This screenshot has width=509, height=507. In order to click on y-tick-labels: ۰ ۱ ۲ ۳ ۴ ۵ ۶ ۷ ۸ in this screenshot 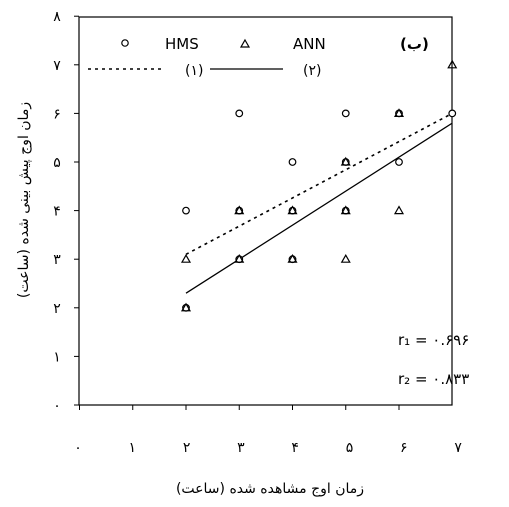, I will do `click(57, 211)`.